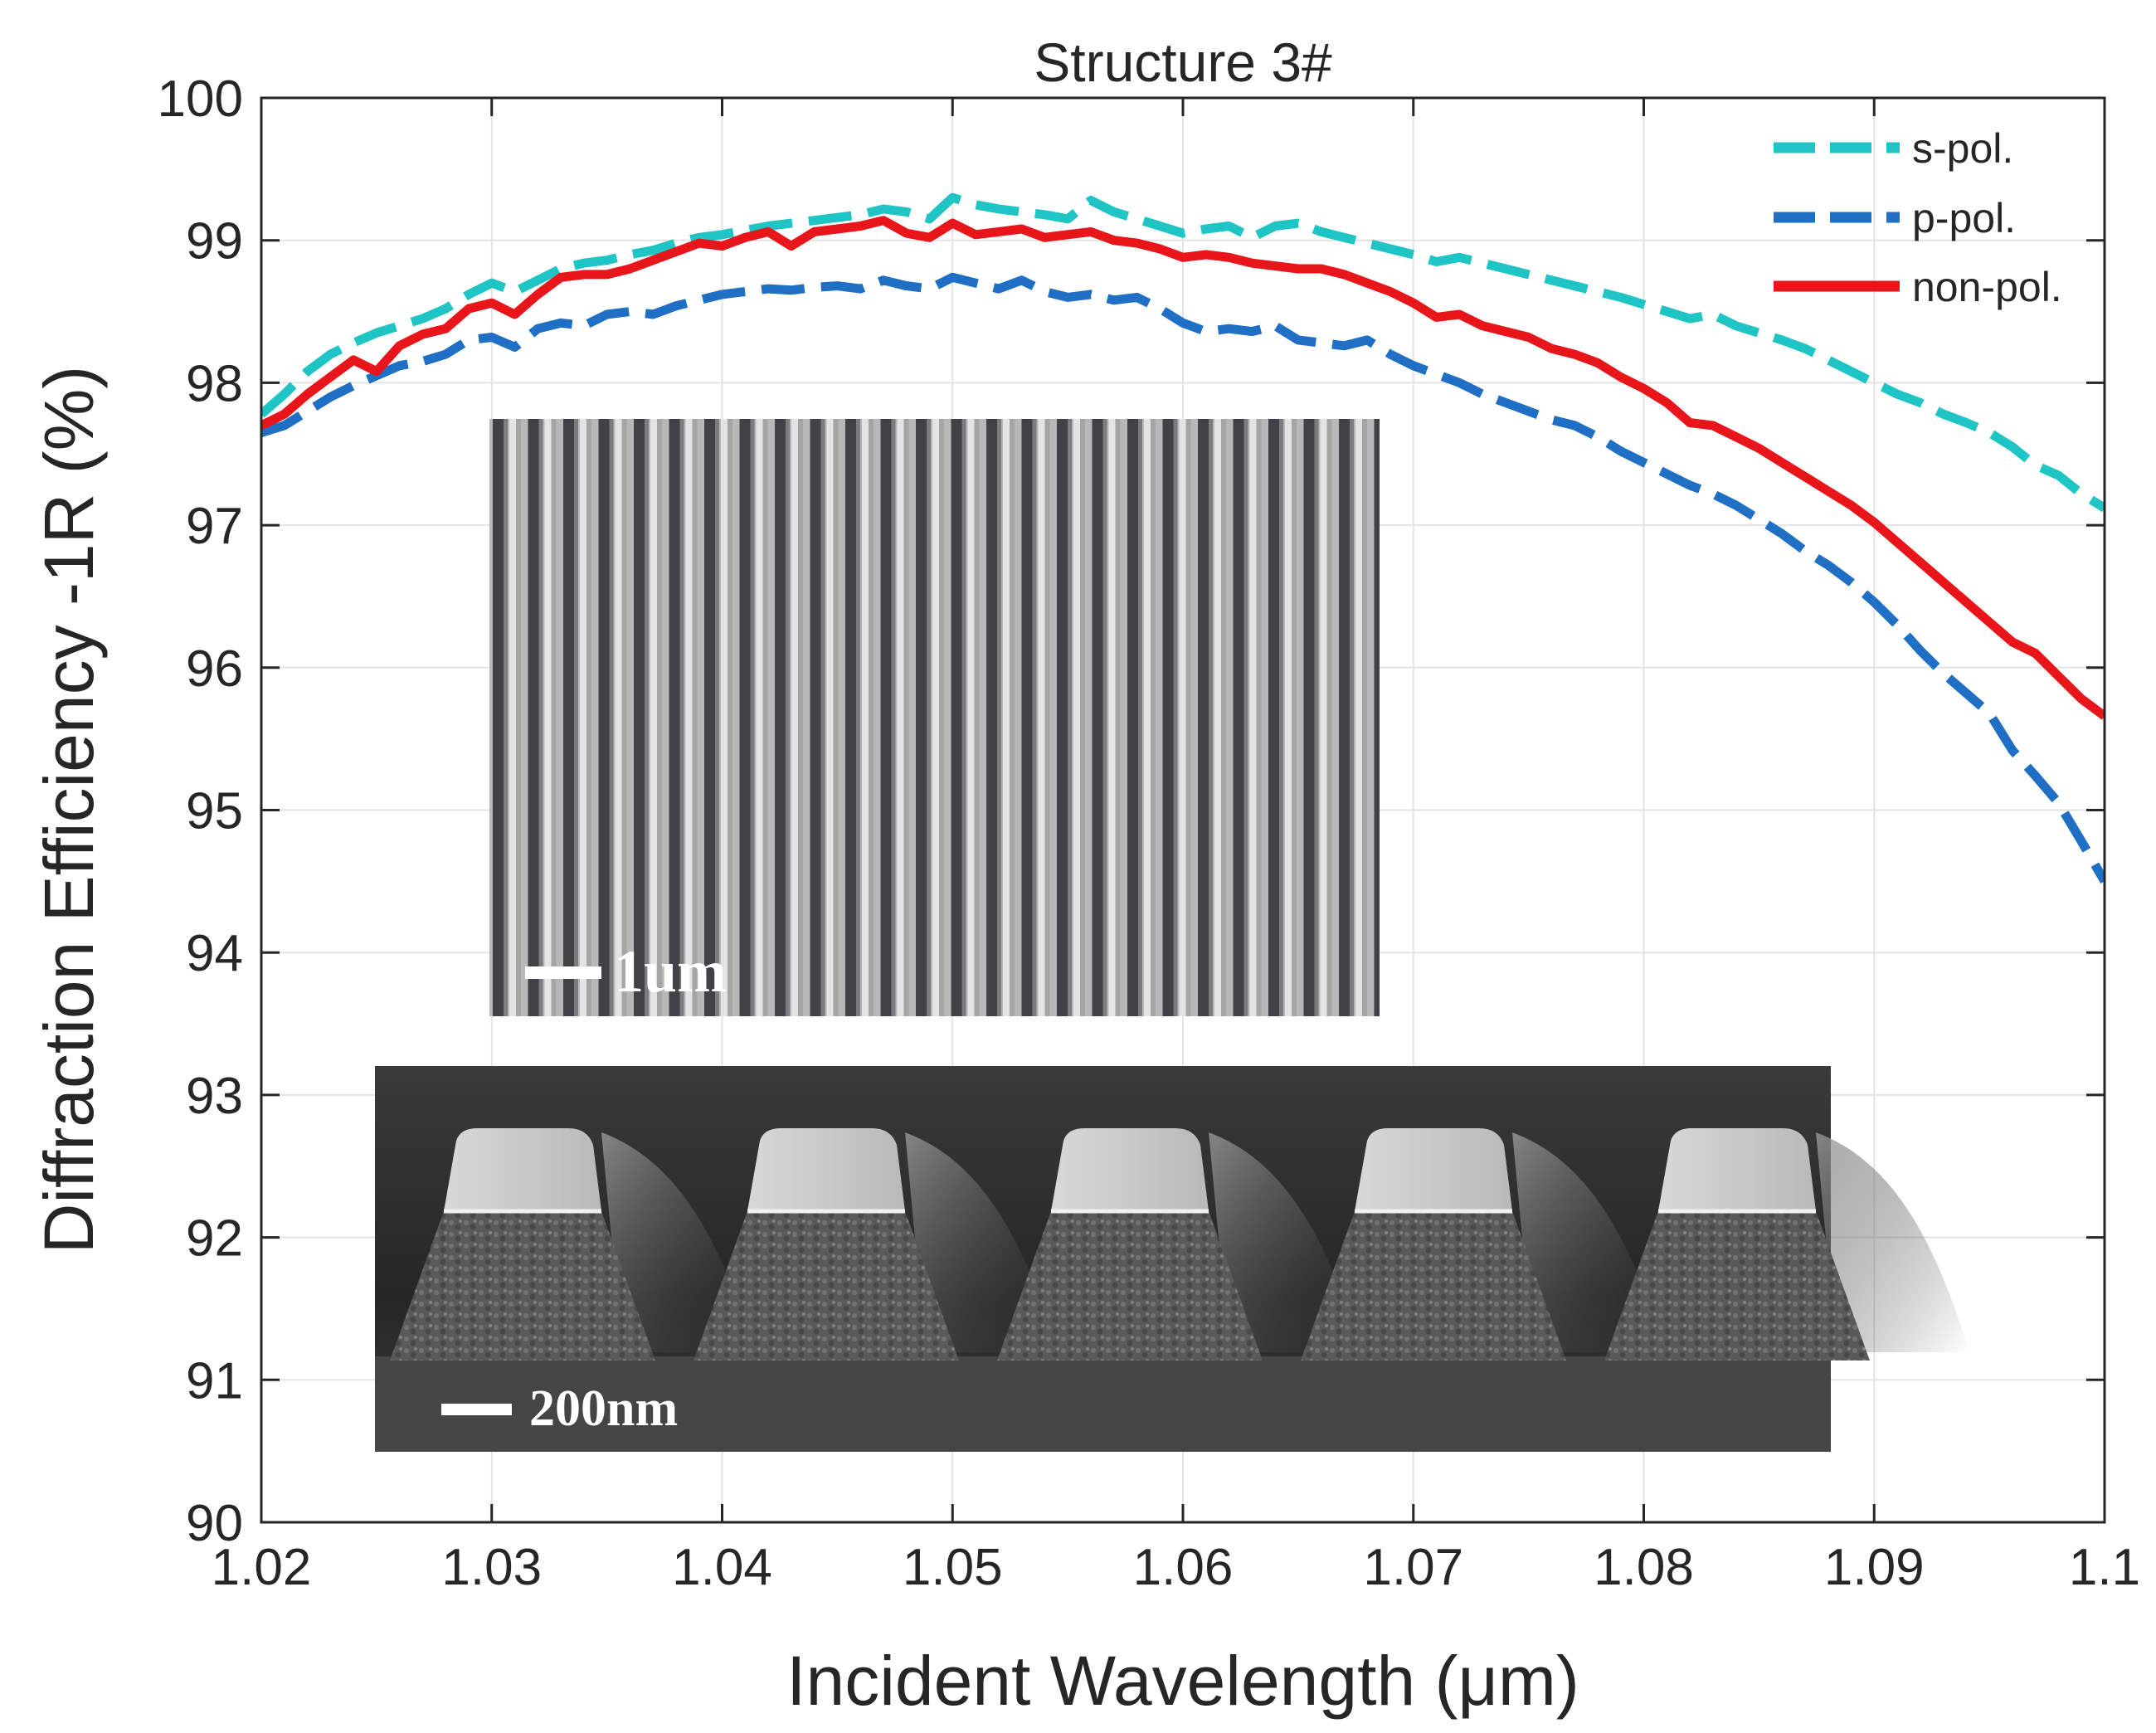  I want to click on legend-label-non-pol: non-pol., so click(1987, 287).